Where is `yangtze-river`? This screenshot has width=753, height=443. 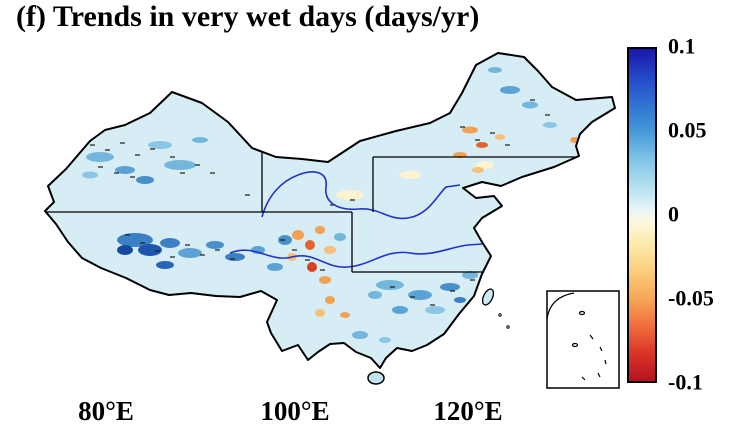
yangtze-river is located at coordinates (356, 255).